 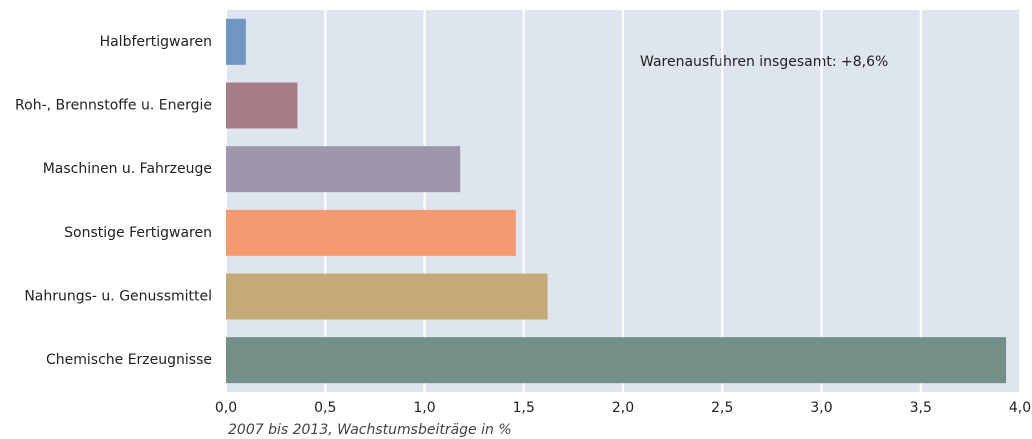 What do you see at coordinates (821, 408) in the screenshot?
I see `x-tick-label: 3,0` at bounding box center [821, 408].